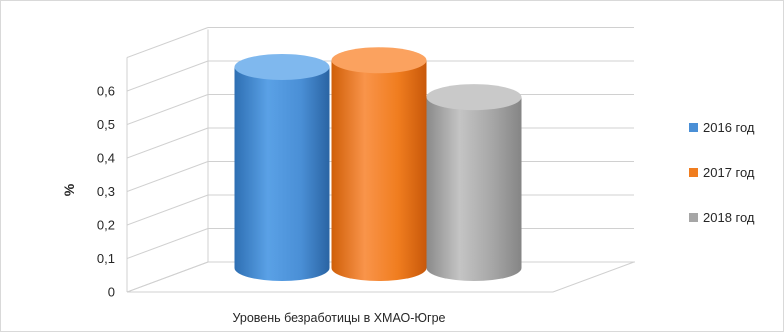  I want to click on legend-item-2017: 2017 год, so click(722, 172).